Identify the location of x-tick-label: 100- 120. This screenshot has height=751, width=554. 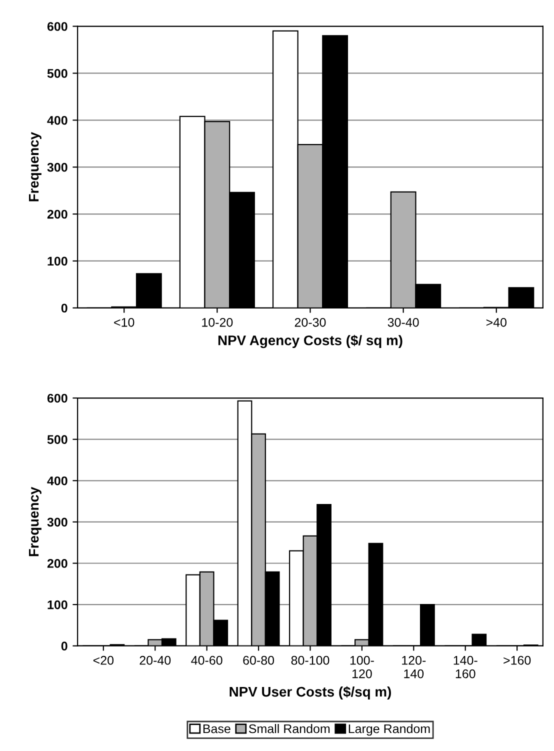
(362, 667).